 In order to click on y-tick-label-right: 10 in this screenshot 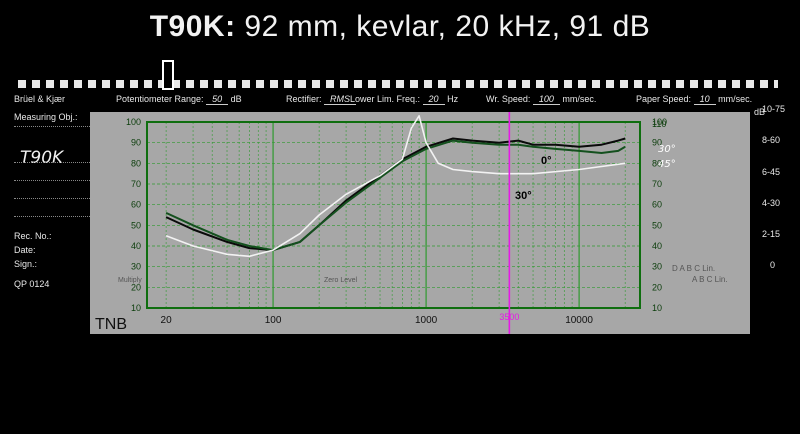, I will do `click(657, 308)`.